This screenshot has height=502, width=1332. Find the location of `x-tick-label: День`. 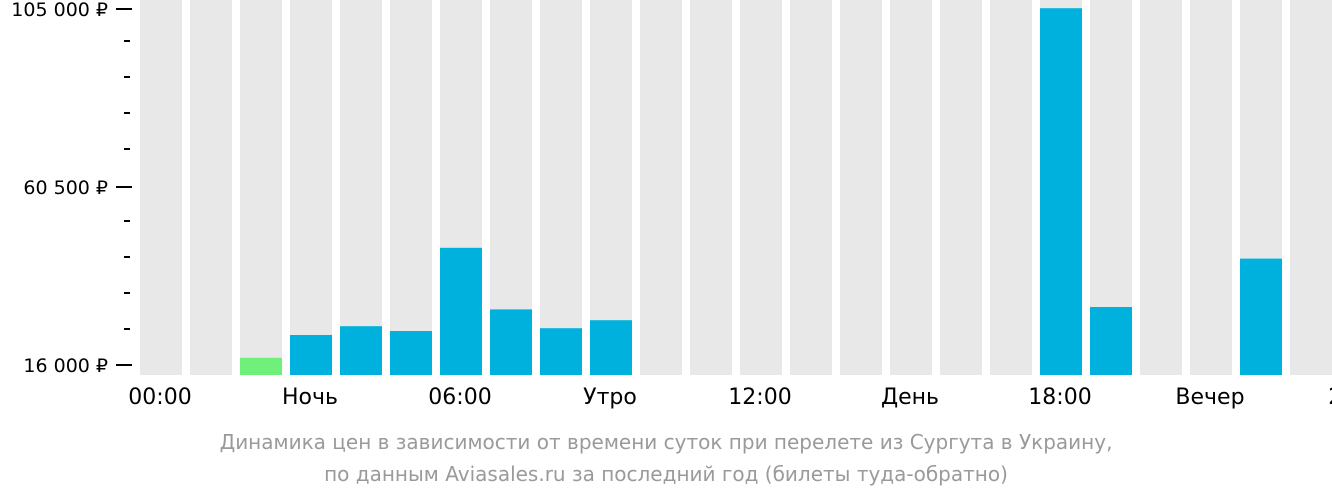

x-tick-label: День is located at coordinates (910, 397).